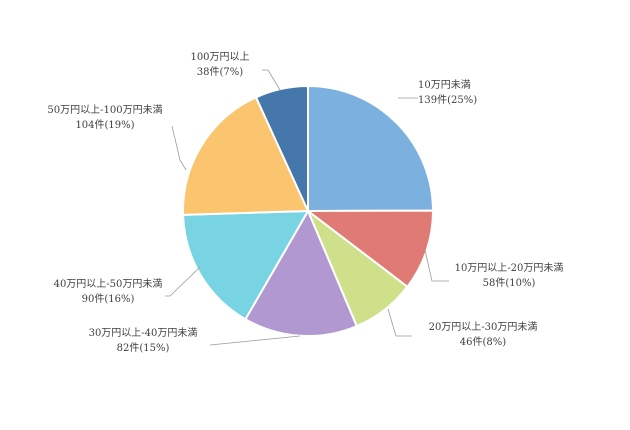 This screenshot has height=430, width=630. What do you see at coordinates (509, 283) in the screenshot?
I see `slice-value-label: 58件(10%)` at bounding box center [509, 283].